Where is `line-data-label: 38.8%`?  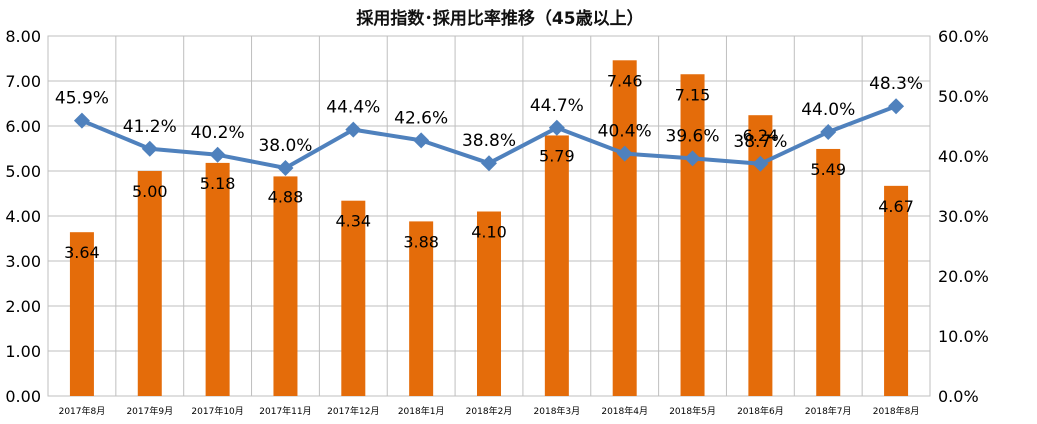 line-data-label: 38.8% is located at coordinates (489, 141).